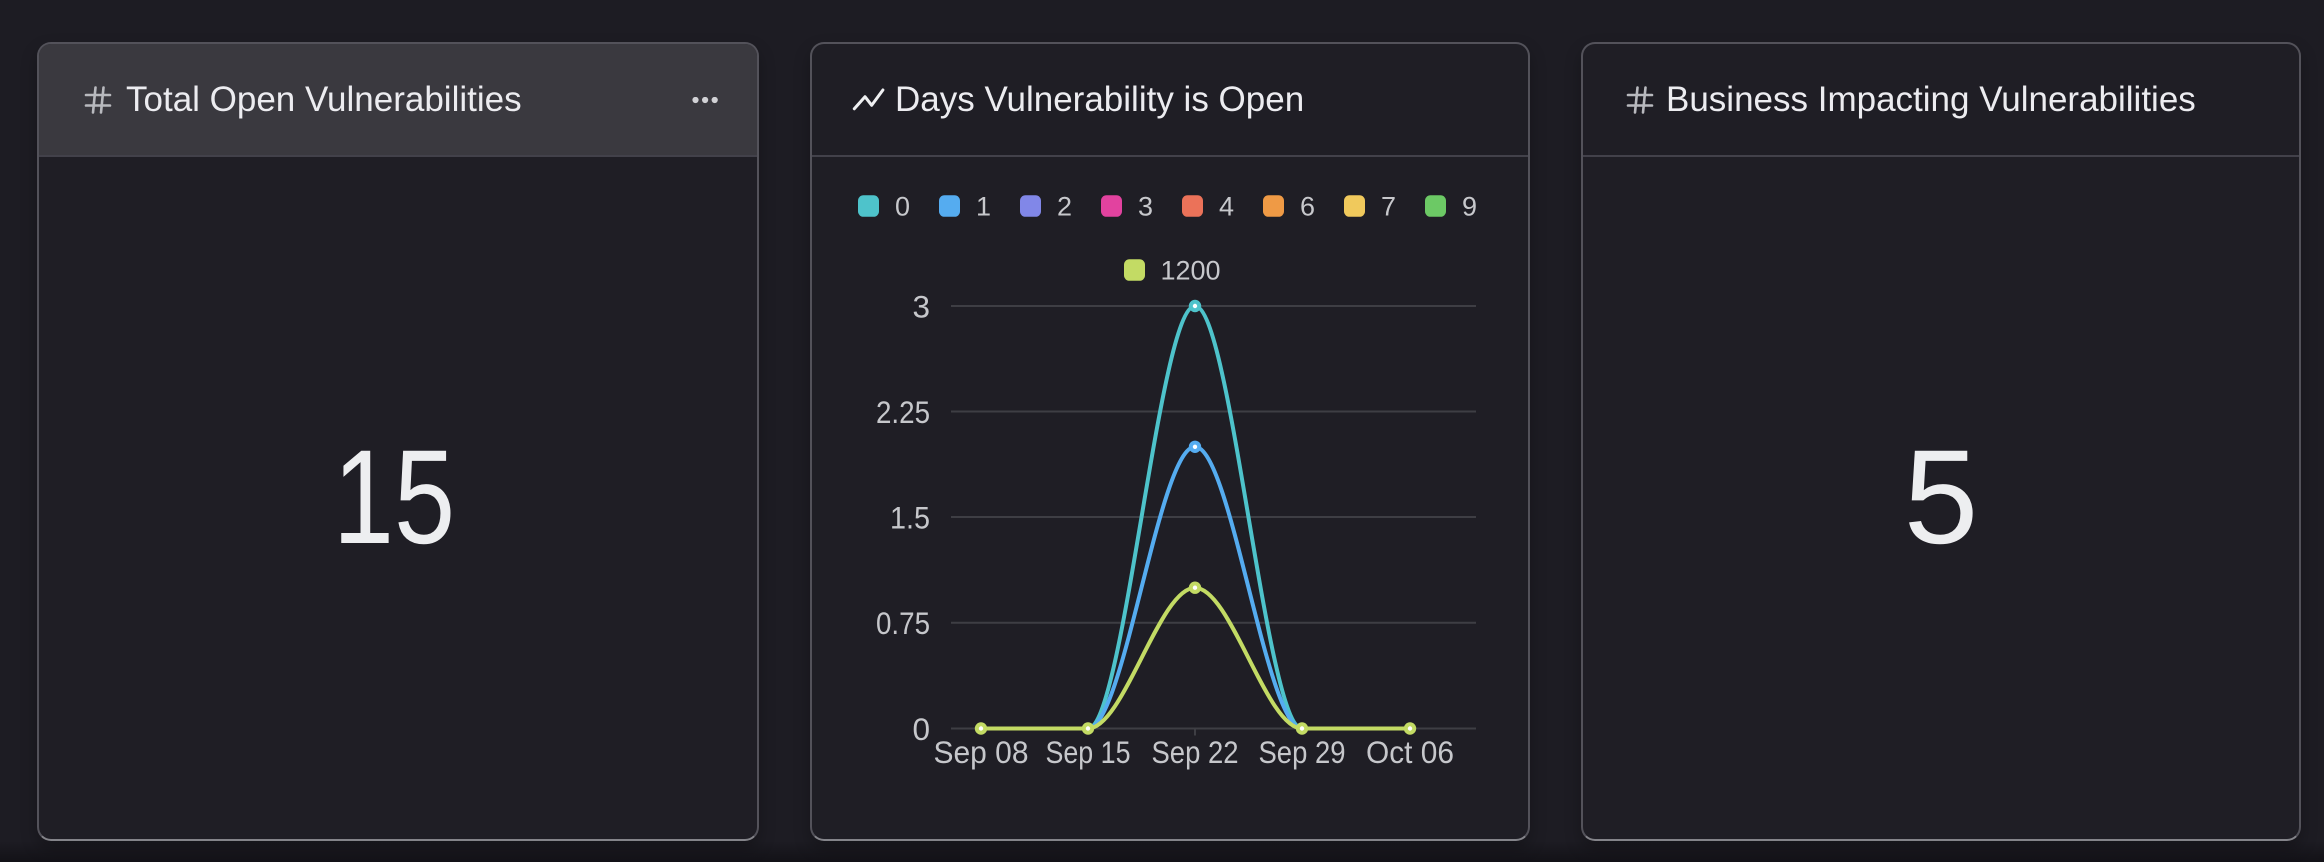 The width and height of the screenshot is (2324, 862). Describe the element at coordinates (903, 623) in the screenshot. I see `svg-text: 0.75` at that location.